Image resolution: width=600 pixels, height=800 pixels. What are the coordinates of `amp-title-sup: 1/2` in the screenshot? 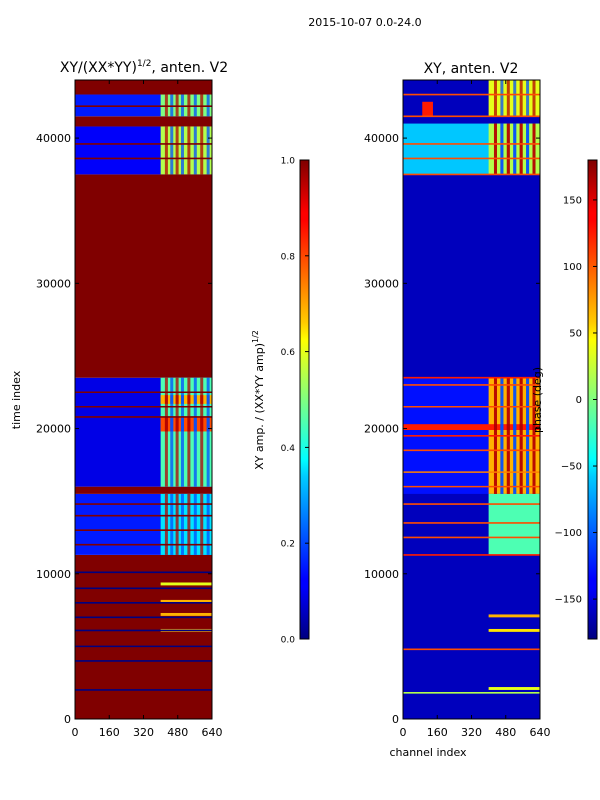 It's located at (144, 64).